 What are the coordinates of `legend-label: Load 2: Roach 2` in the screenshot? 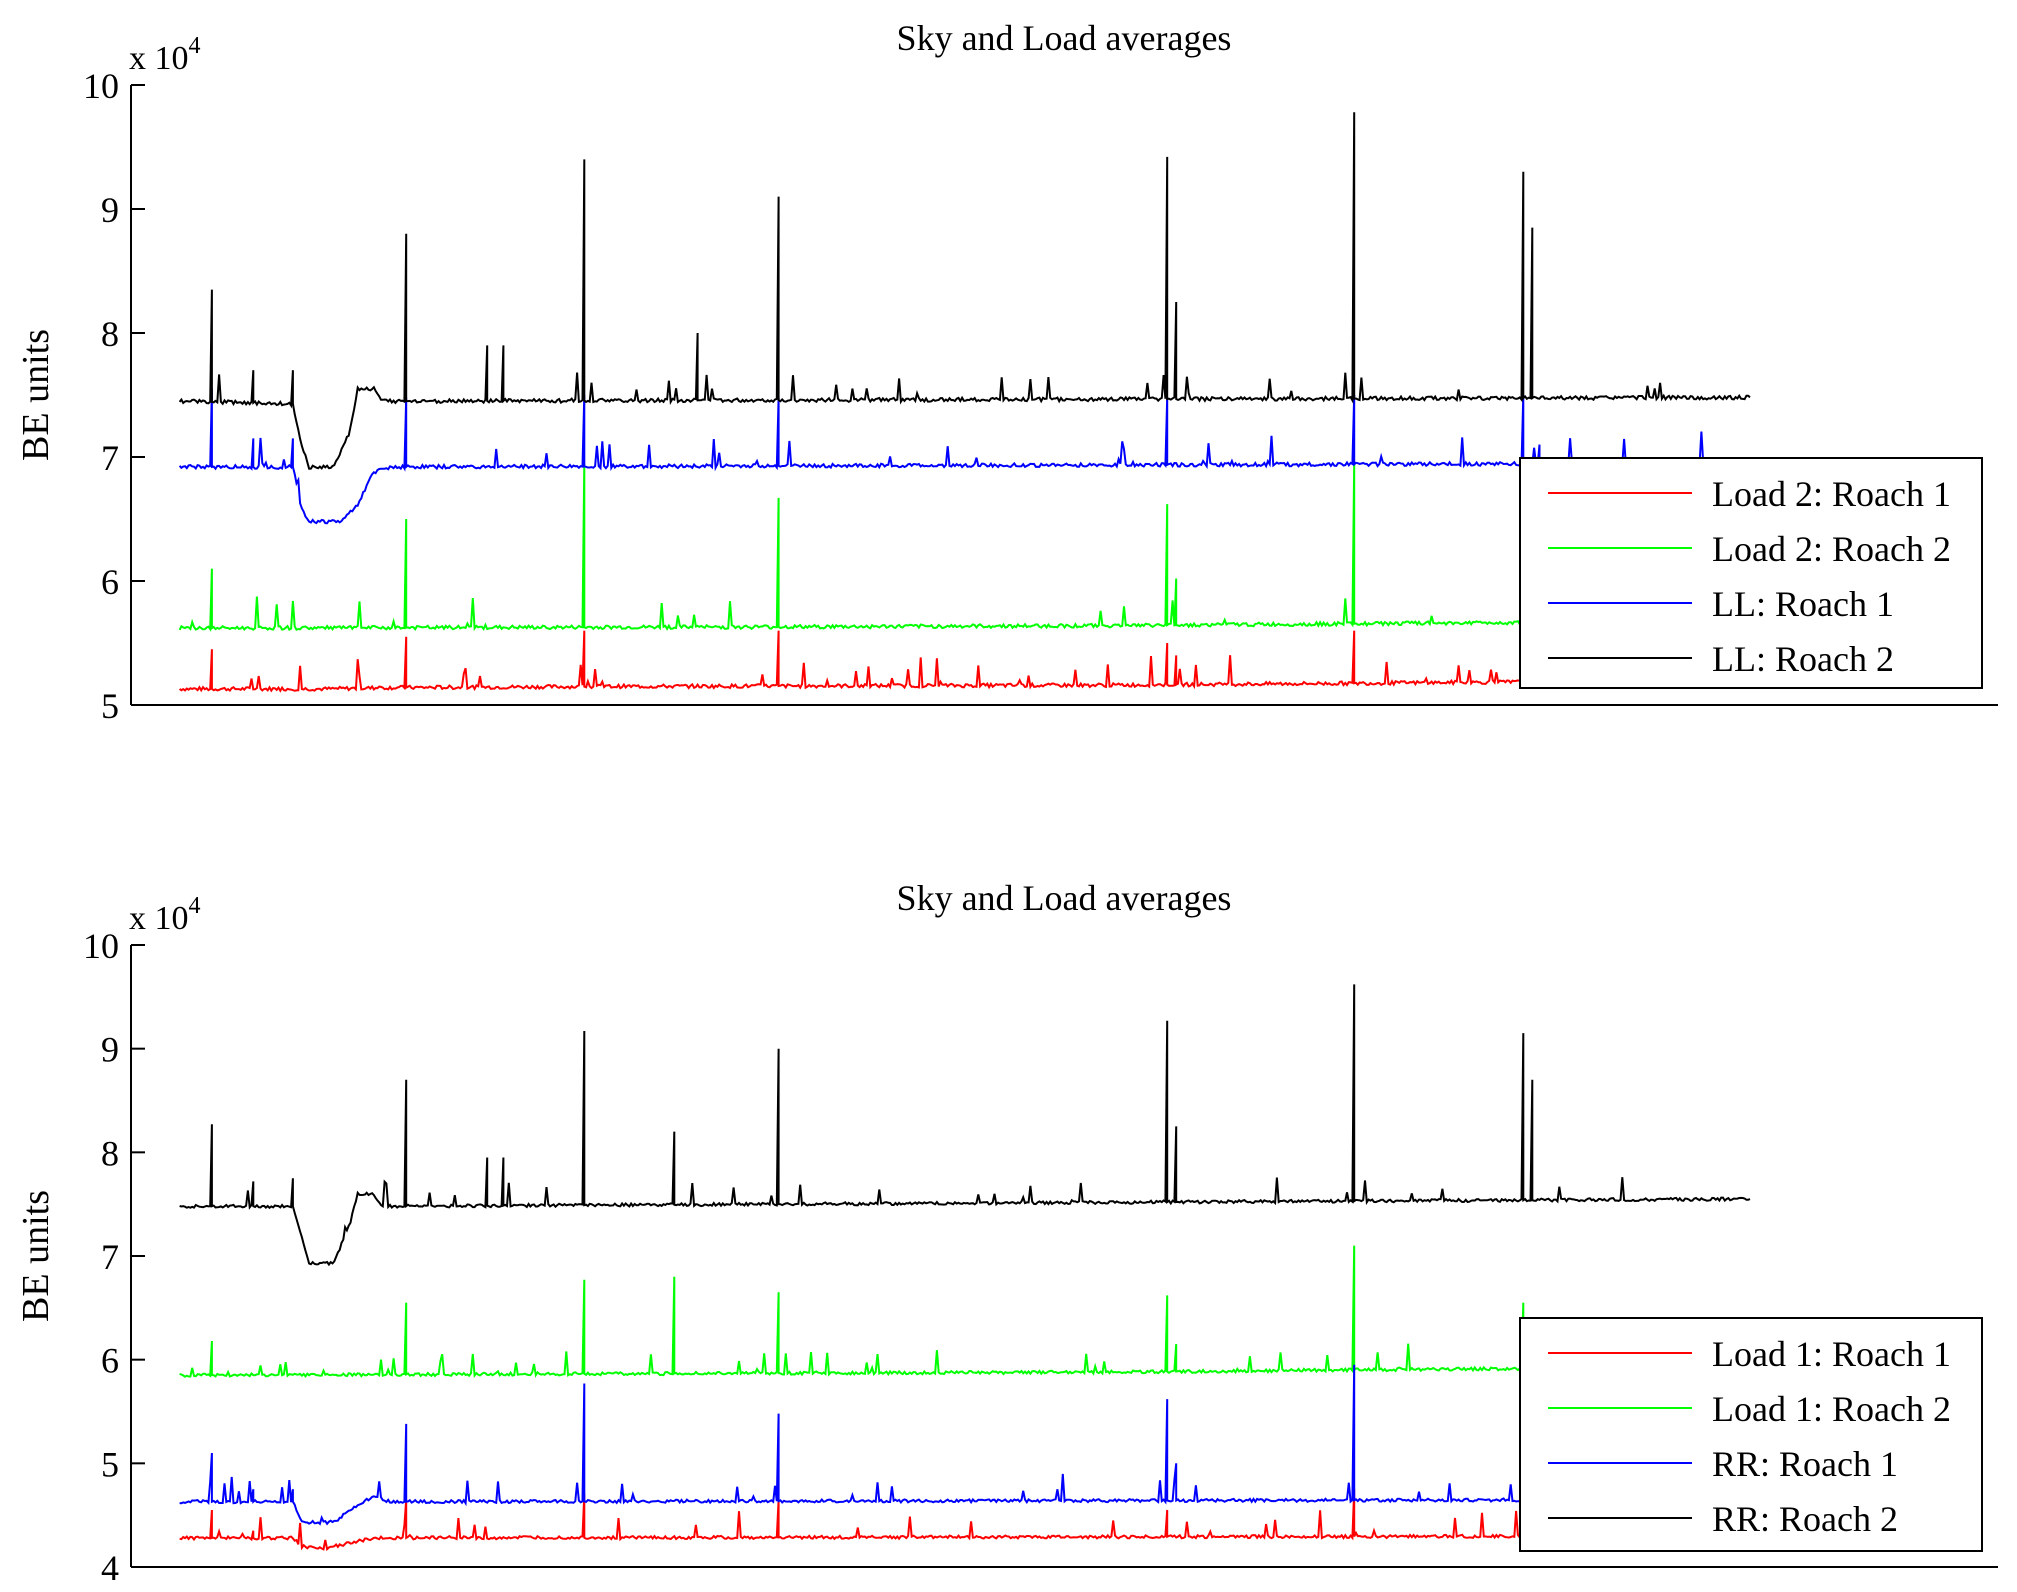 It's located at (1831, 549).